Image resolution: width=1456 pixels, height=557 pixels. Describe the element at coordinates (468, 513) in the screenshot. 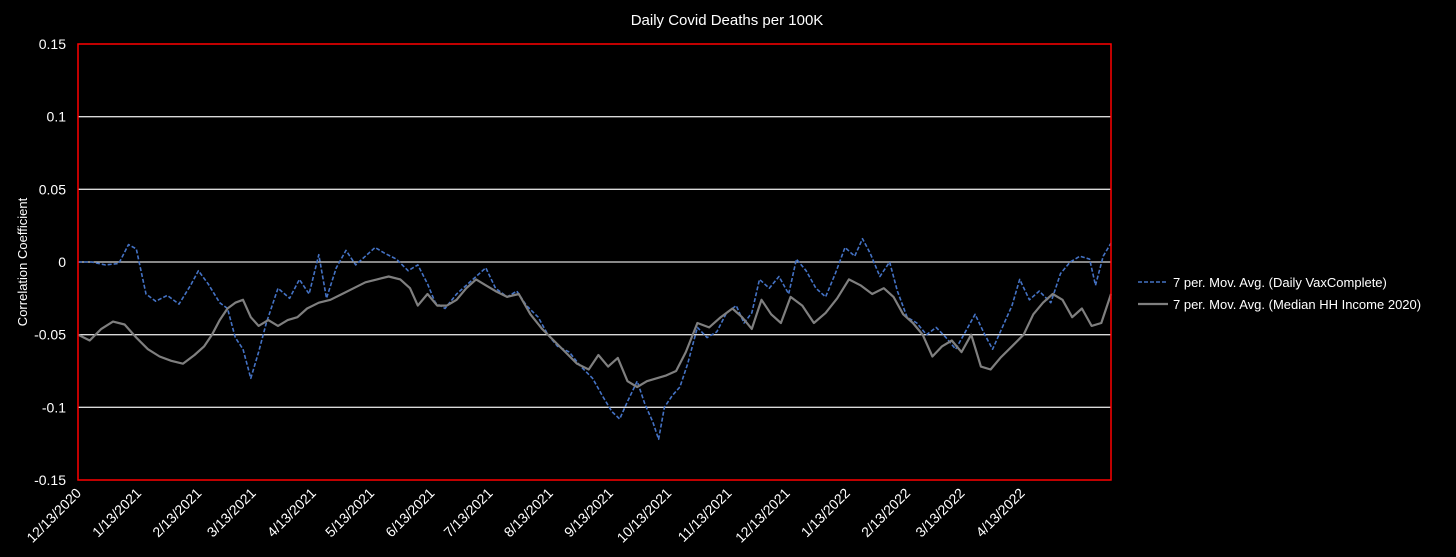

I see `x-tick-label: 7/13/2021` at that location.